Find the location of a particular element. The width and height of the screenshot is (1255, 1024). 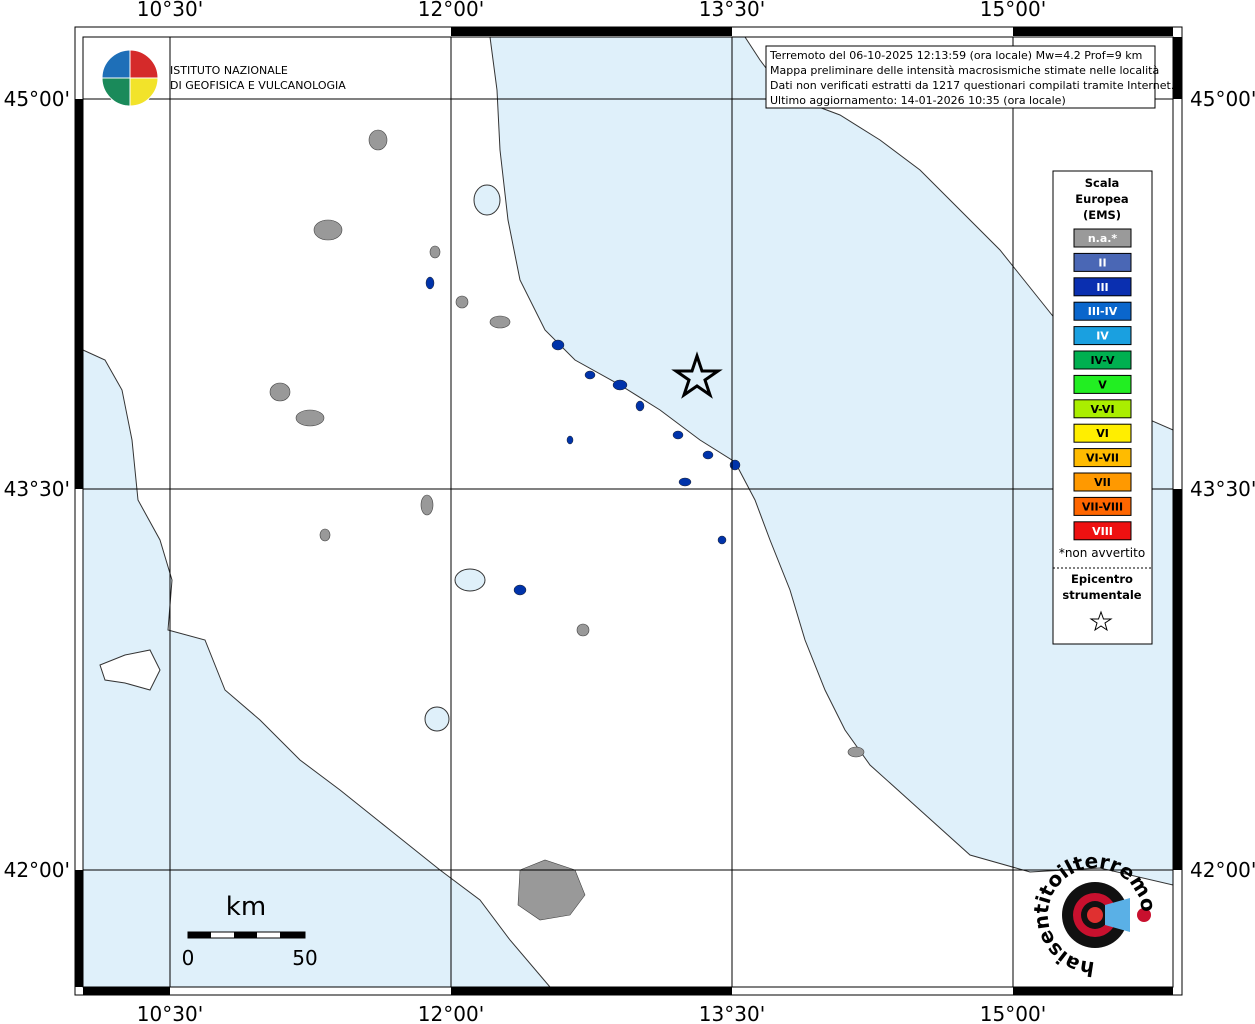

legend-label: III-IV is located at coordinates (1103, 311).